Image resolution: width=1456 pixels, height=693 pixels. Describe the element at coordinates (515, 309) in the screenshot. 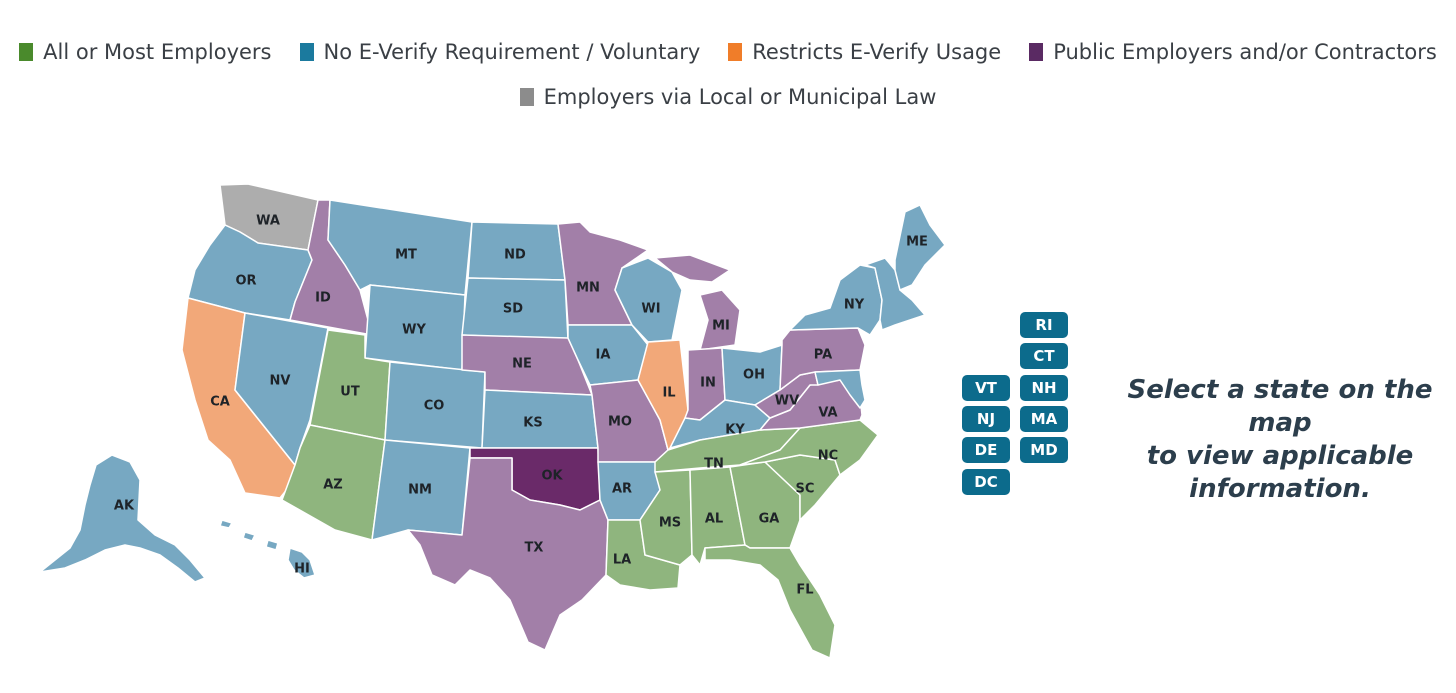

I see `state-sd` at that location.